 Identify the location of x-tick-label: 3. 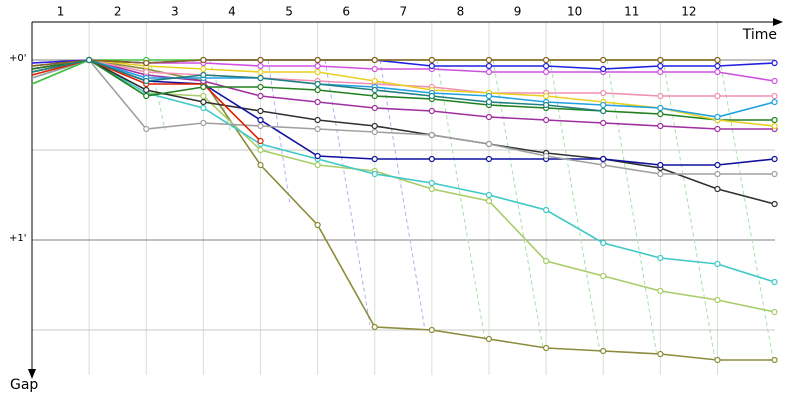
(175, 12).